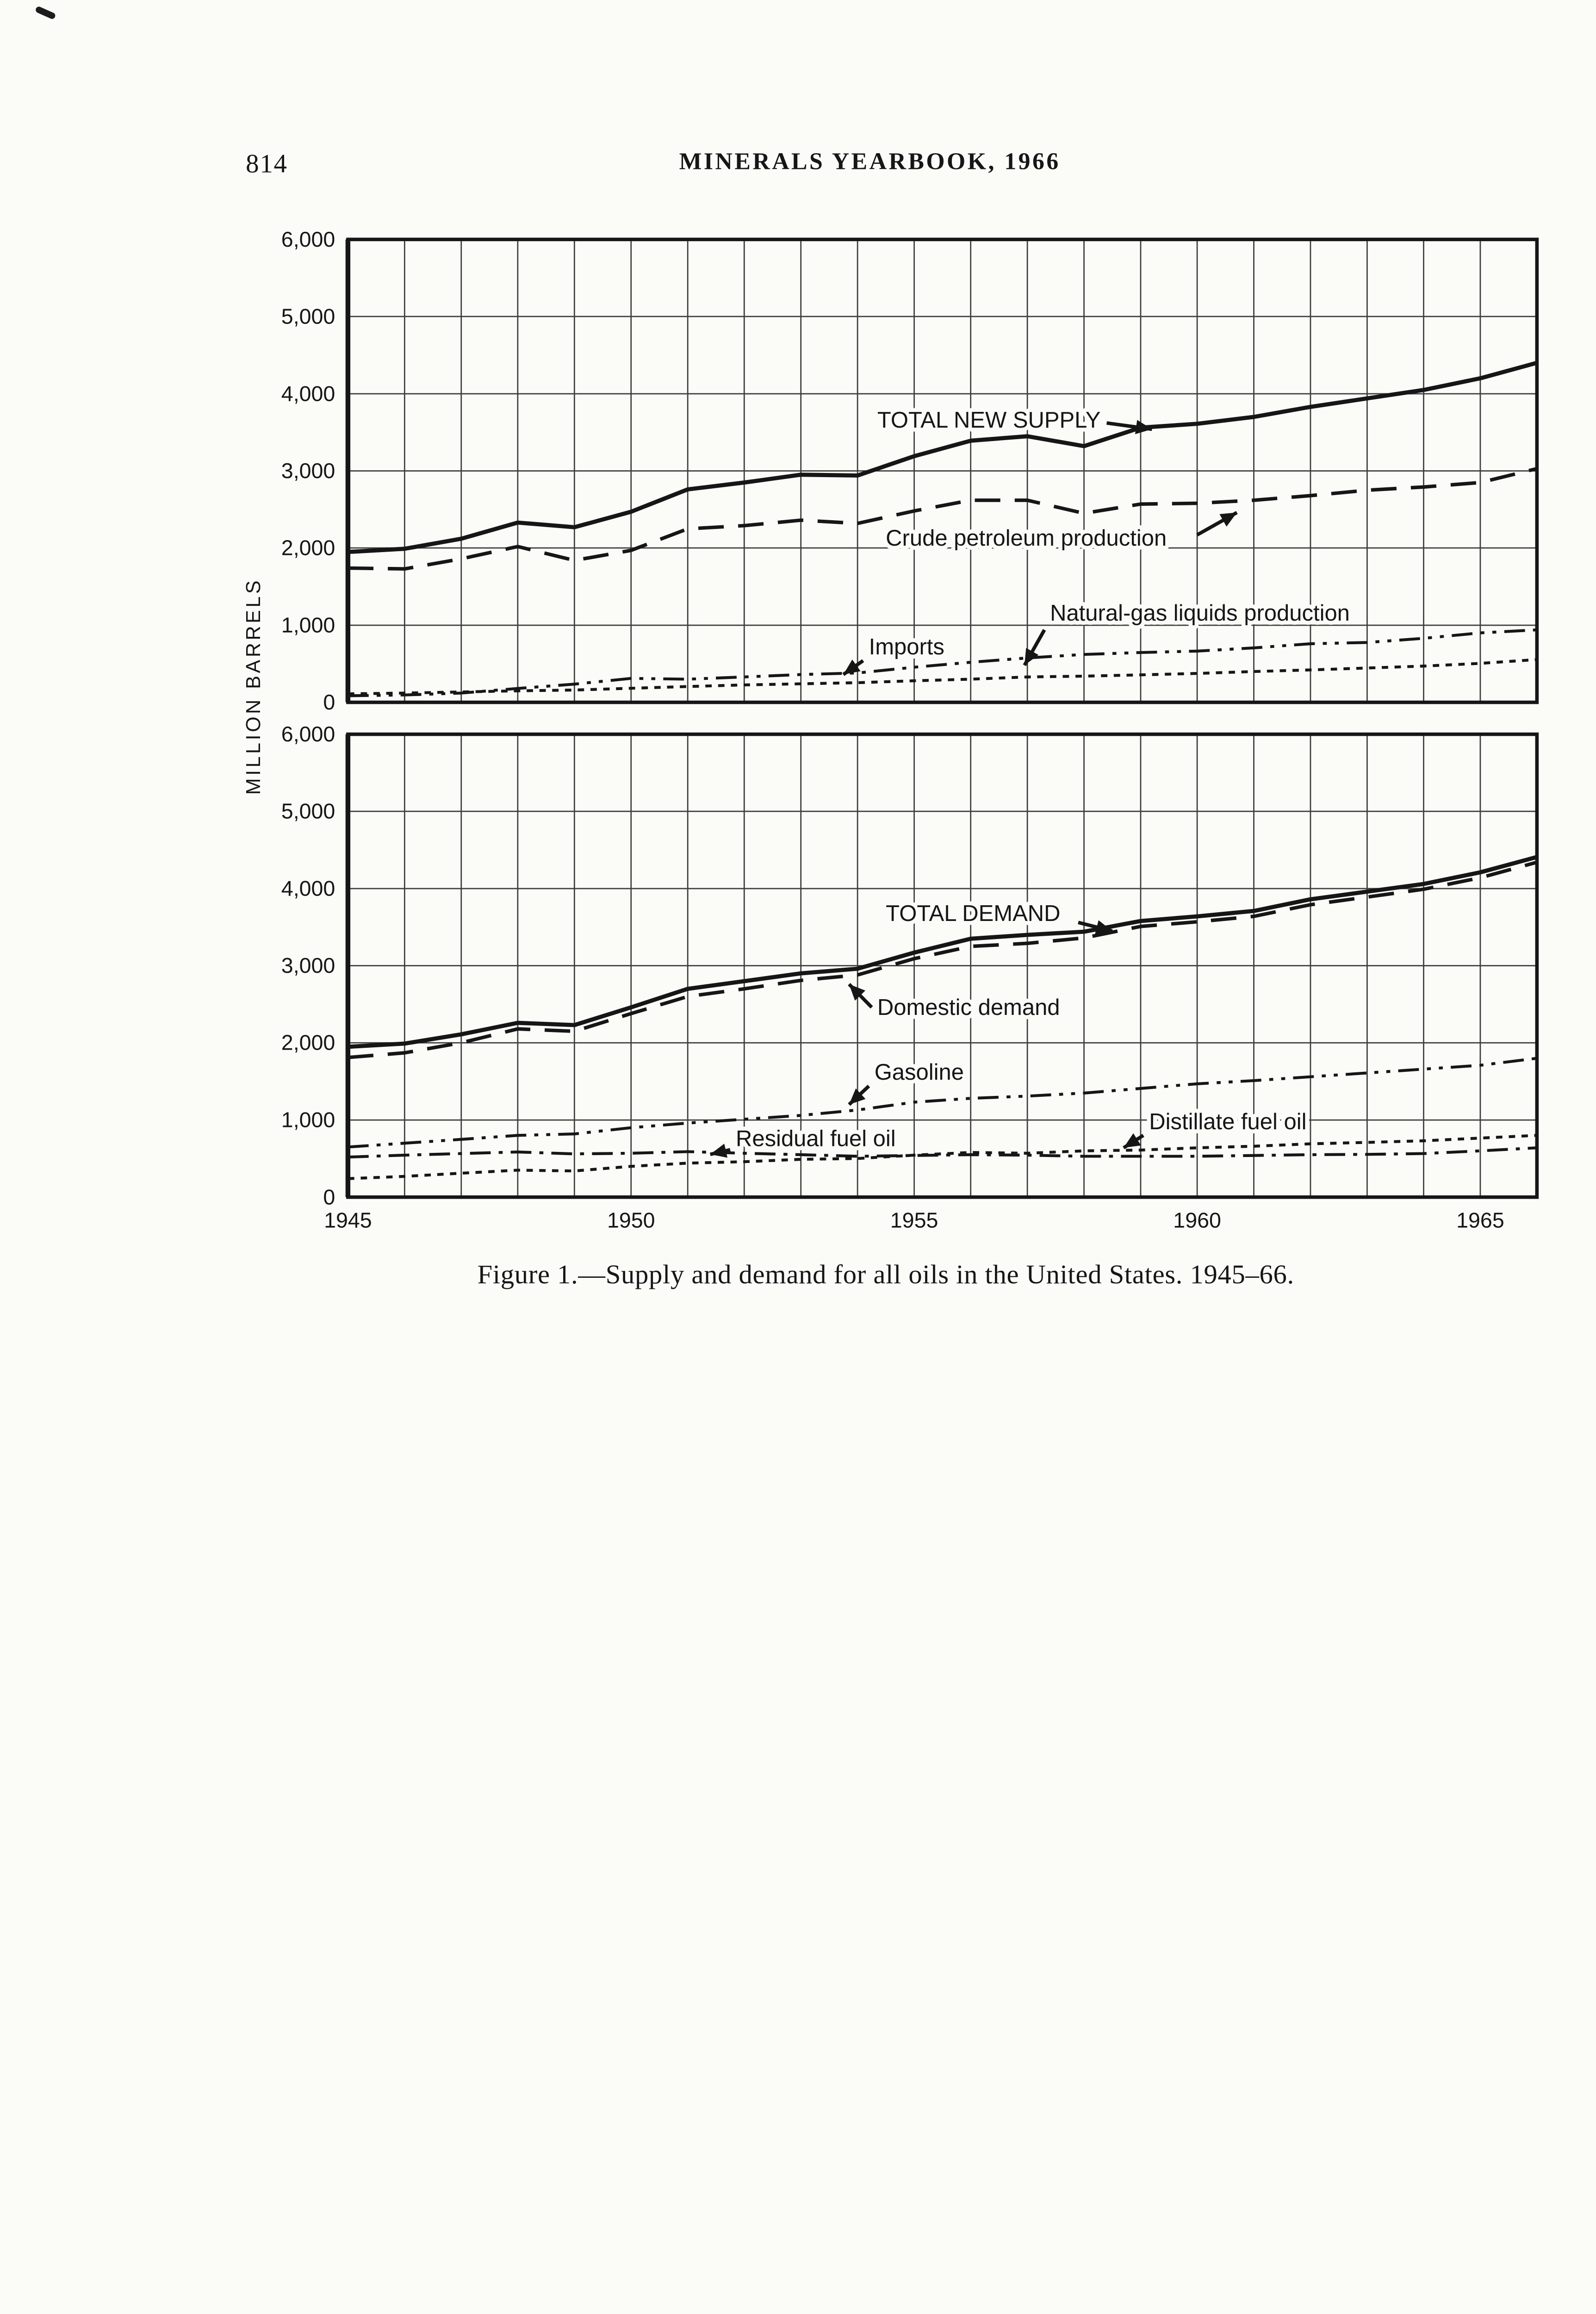  Describe the element at coordinates (267, 163) in the screenshot. I see `page-number: 814` at that location.